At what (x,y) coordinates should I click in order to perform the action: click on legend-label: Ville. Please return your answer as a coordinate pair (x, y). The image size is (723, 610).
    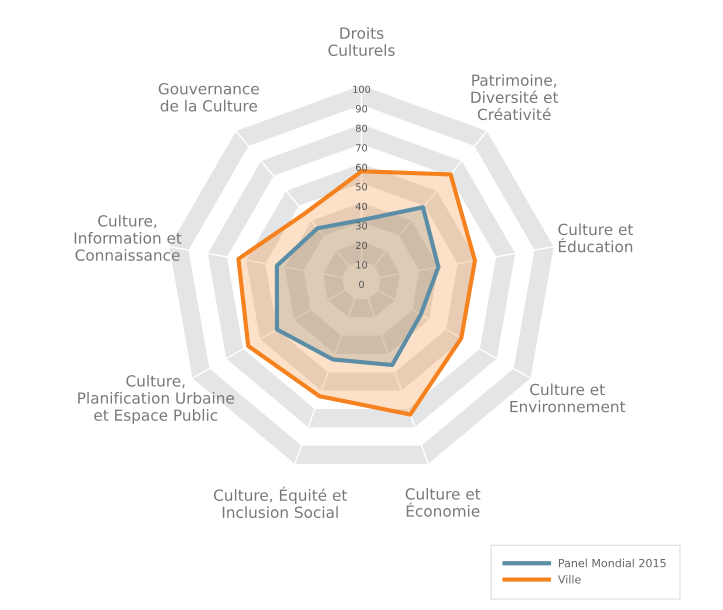
    Looking at the image, I should click on (569, 579).